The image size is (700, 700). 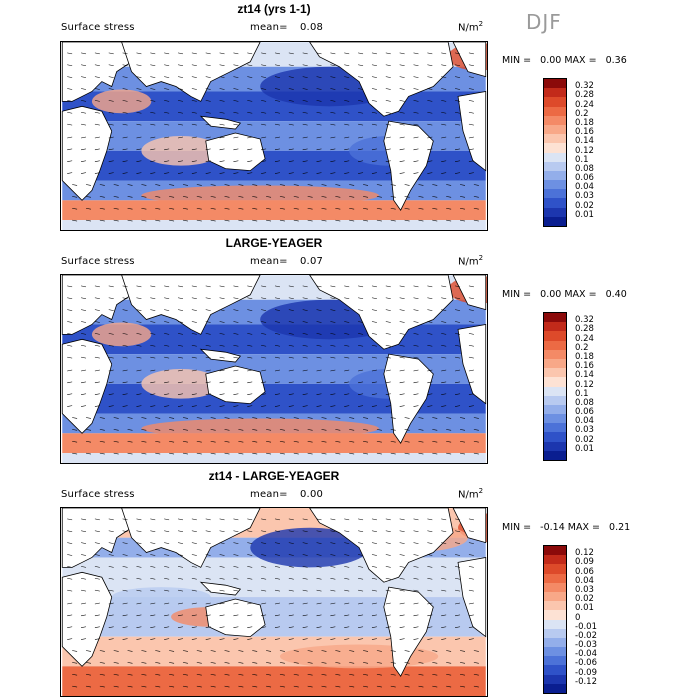 I want to click on panel-1-title: zt14 (yrs 1-1), so click(x=274, y=9).